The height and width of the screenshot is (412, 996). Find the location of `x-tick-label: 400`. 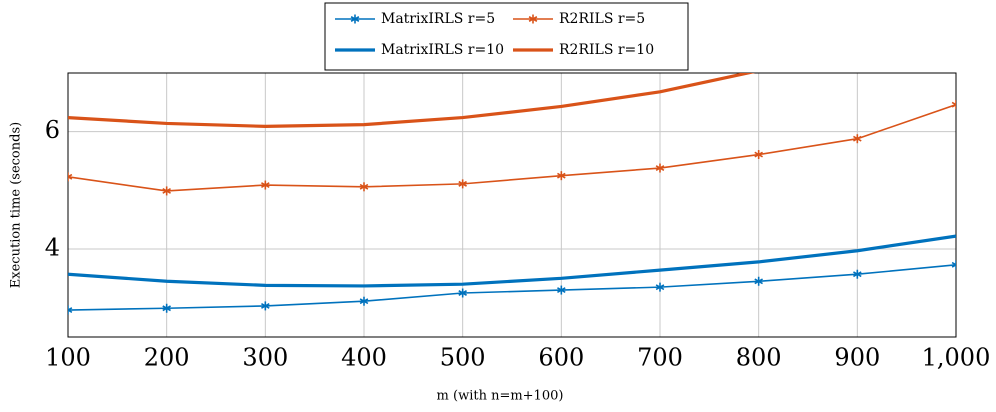

x-tick-label: 400 is located at coordinates (364, 358).